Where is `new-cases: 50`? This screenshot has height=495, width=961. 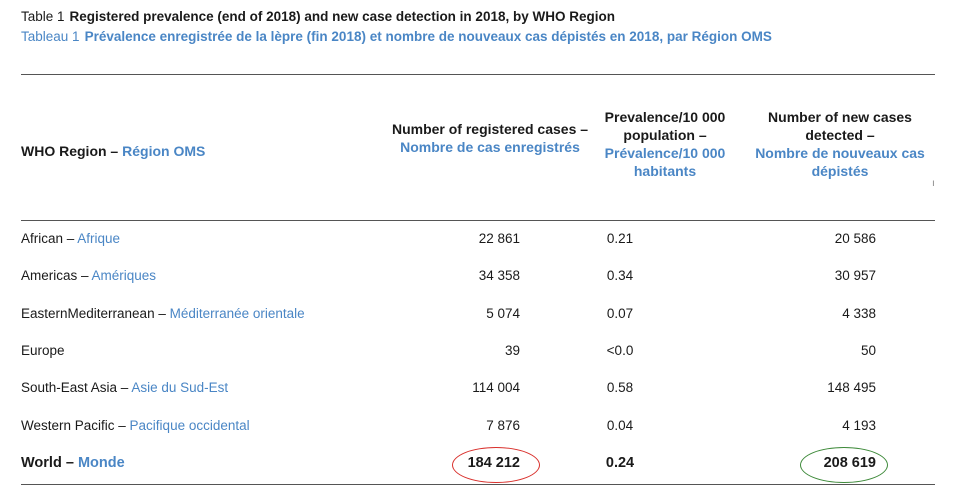 new-cases: 50 is located at coordinates (868, 350).